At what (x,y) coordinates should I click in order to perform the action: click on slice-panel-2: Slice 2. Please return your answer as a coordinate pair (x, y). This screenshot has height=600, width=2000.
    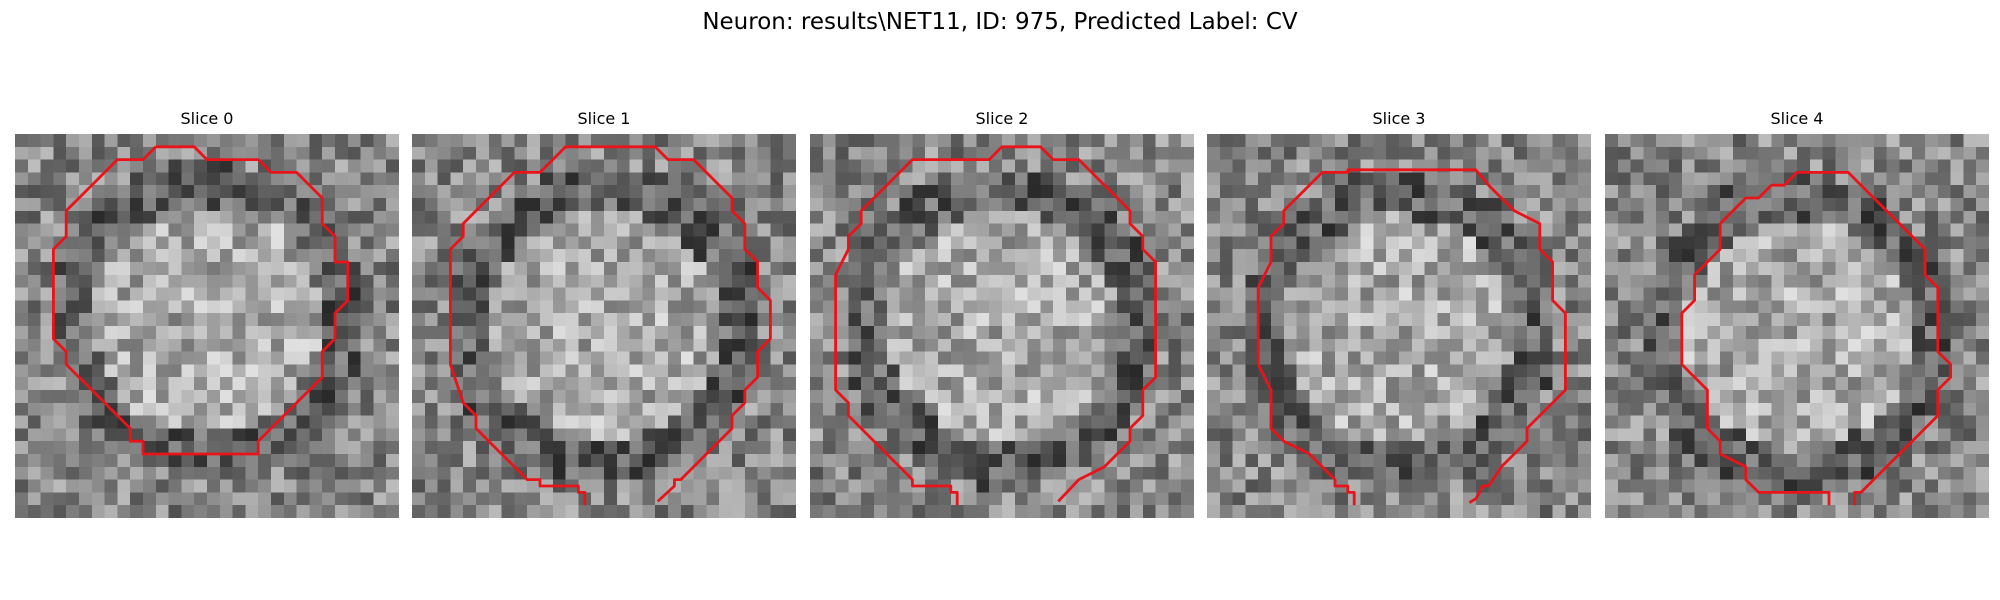
    Looking at the image, I should click on (1002, 314).